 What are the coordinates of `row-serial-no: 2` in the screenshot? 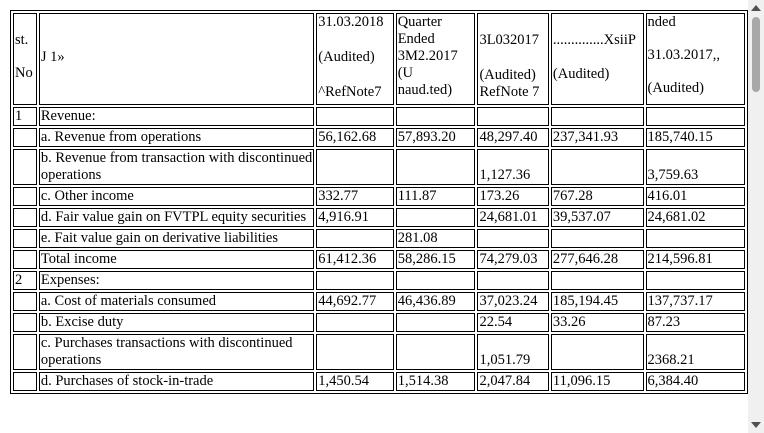 It's located at (25, 280).